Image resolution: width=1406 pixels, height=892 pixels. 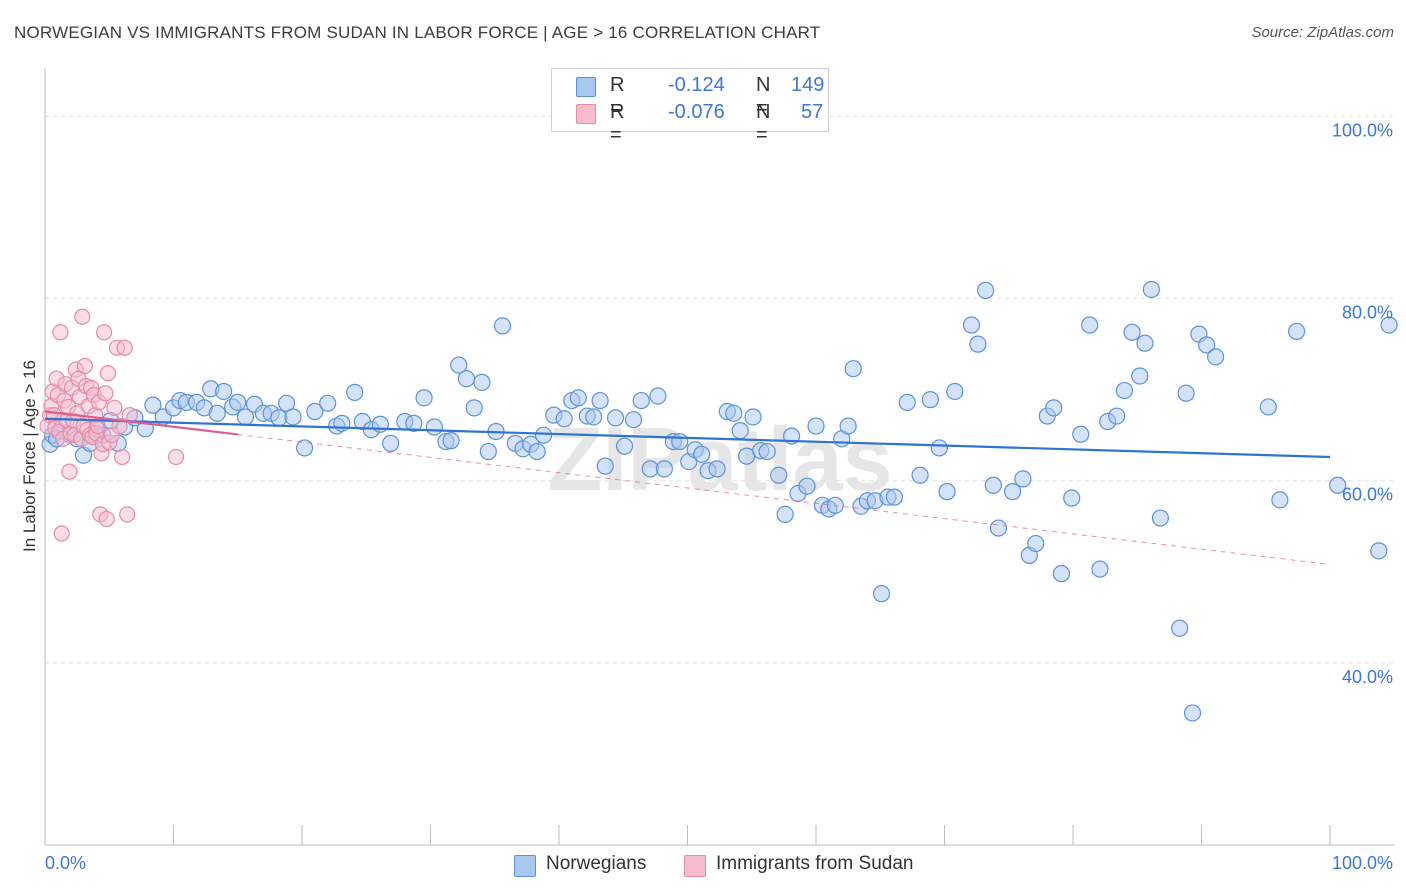 What do you see at coordinates (1367, 313) in the screenshot?
I see `y-tick-label: 80.0%` at bounding box center [1367, 313].